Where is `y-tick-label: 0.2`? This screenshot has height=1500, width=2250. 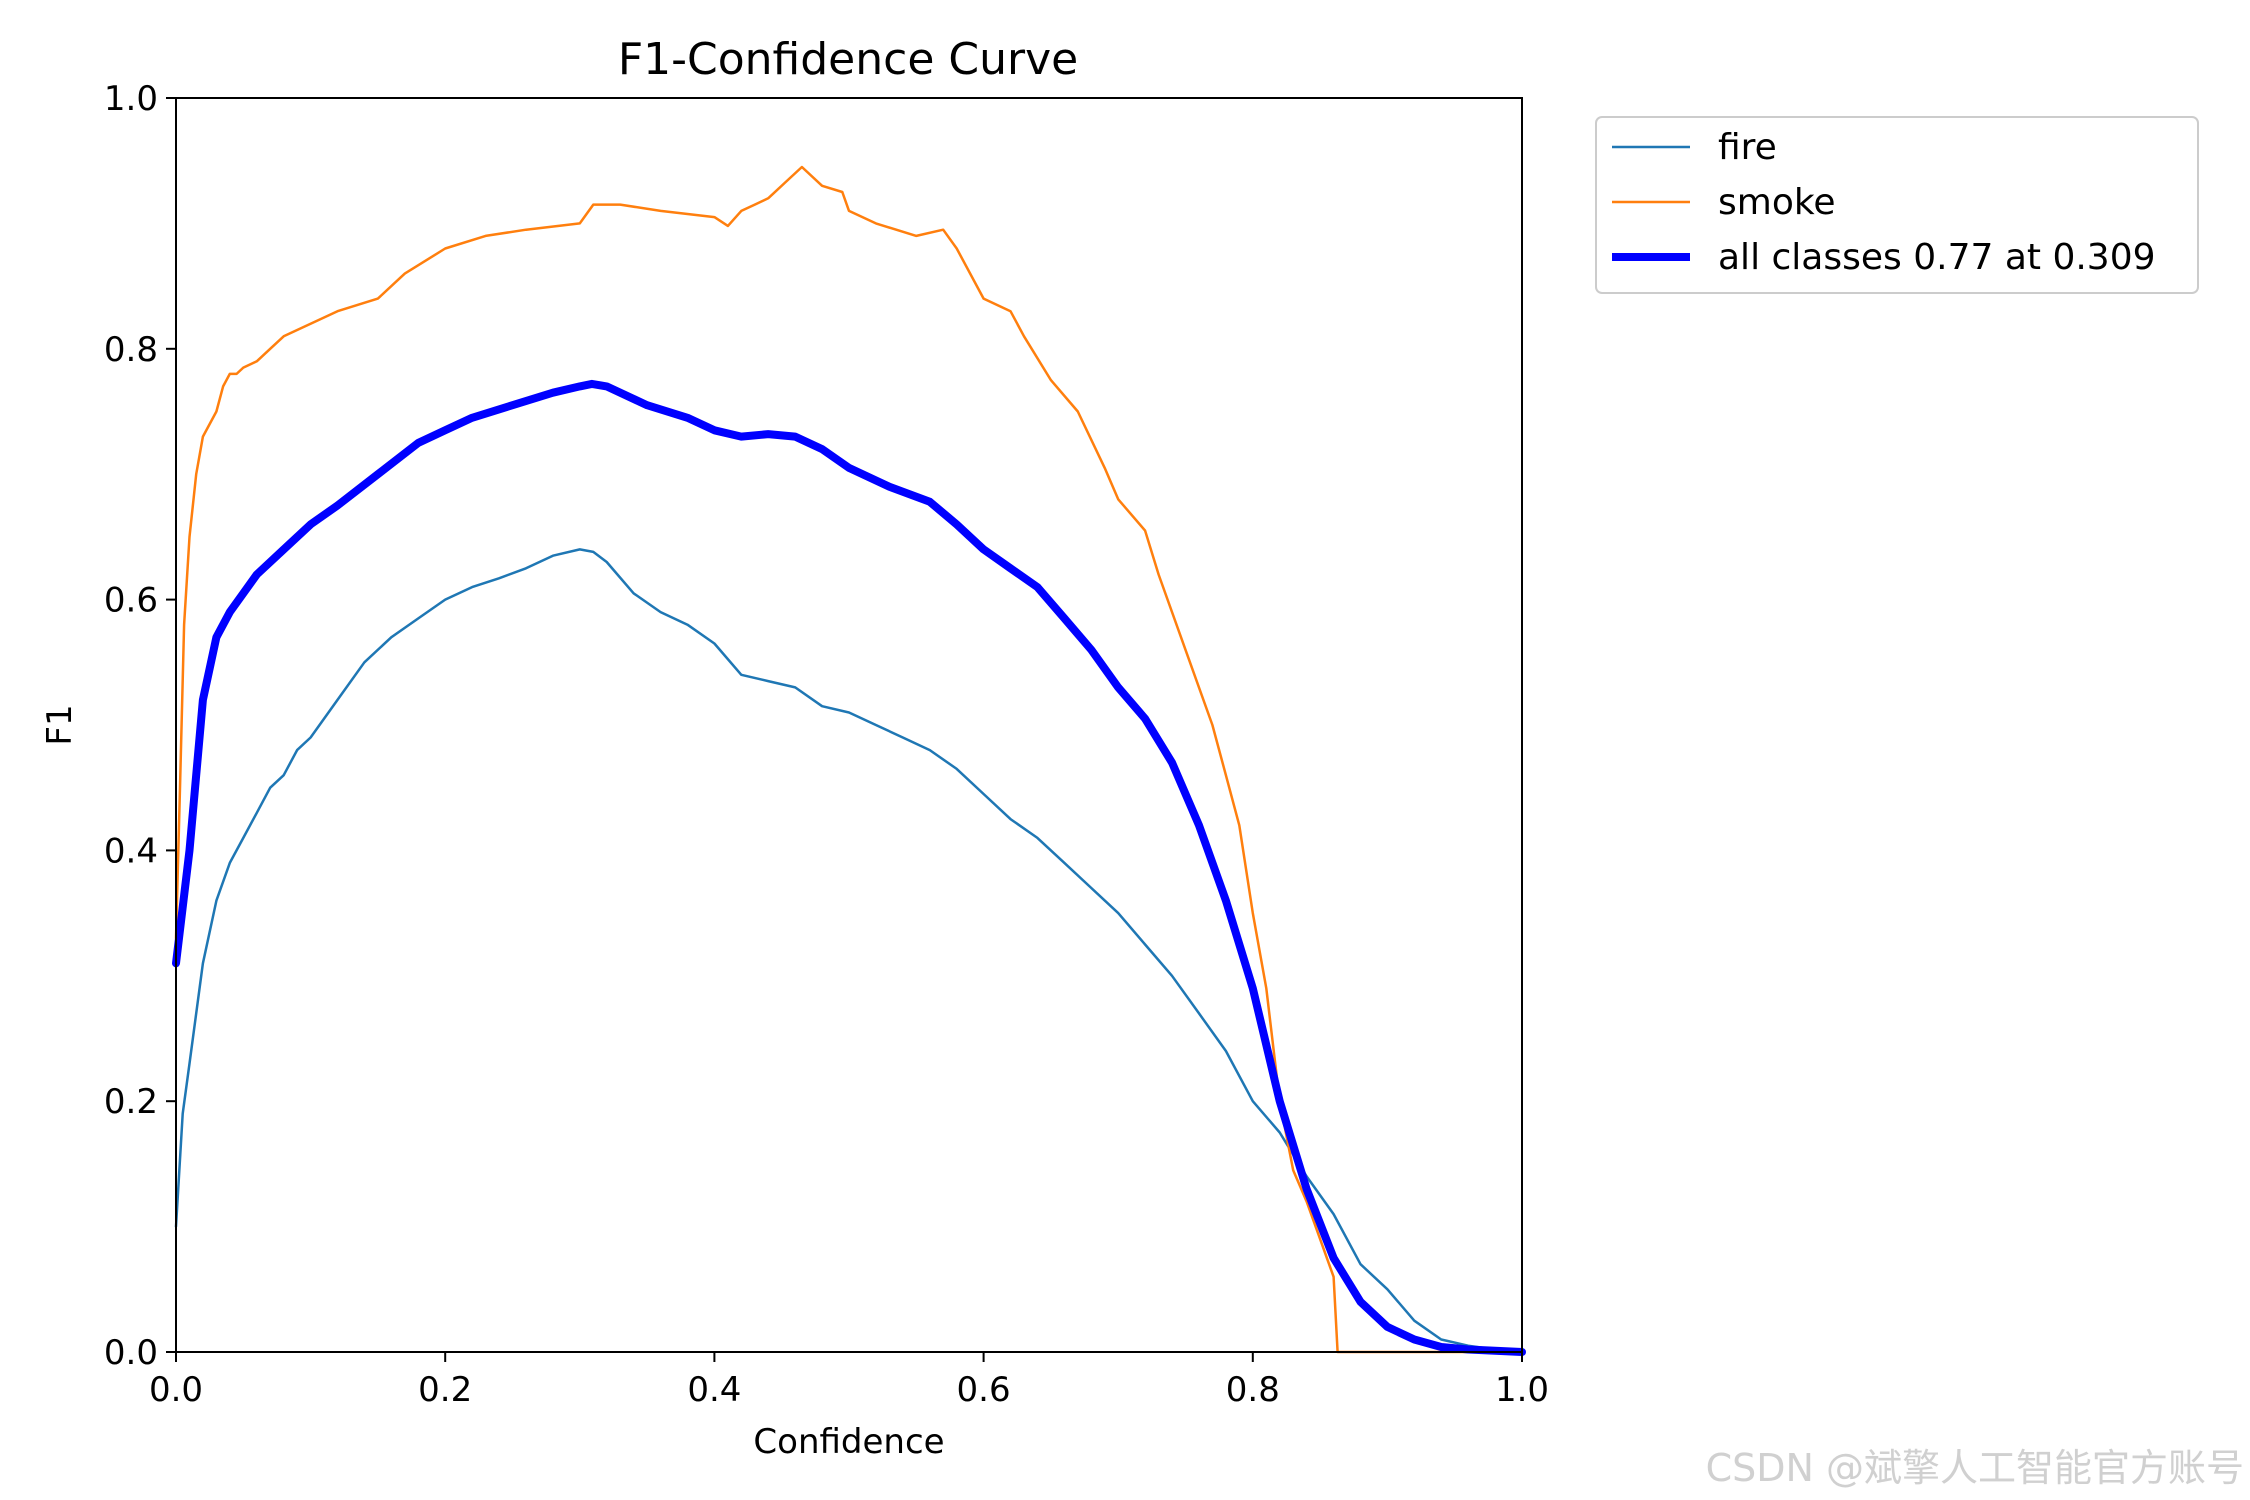 y-tick-label: 0.2 is located at coordinates (131, 1102).